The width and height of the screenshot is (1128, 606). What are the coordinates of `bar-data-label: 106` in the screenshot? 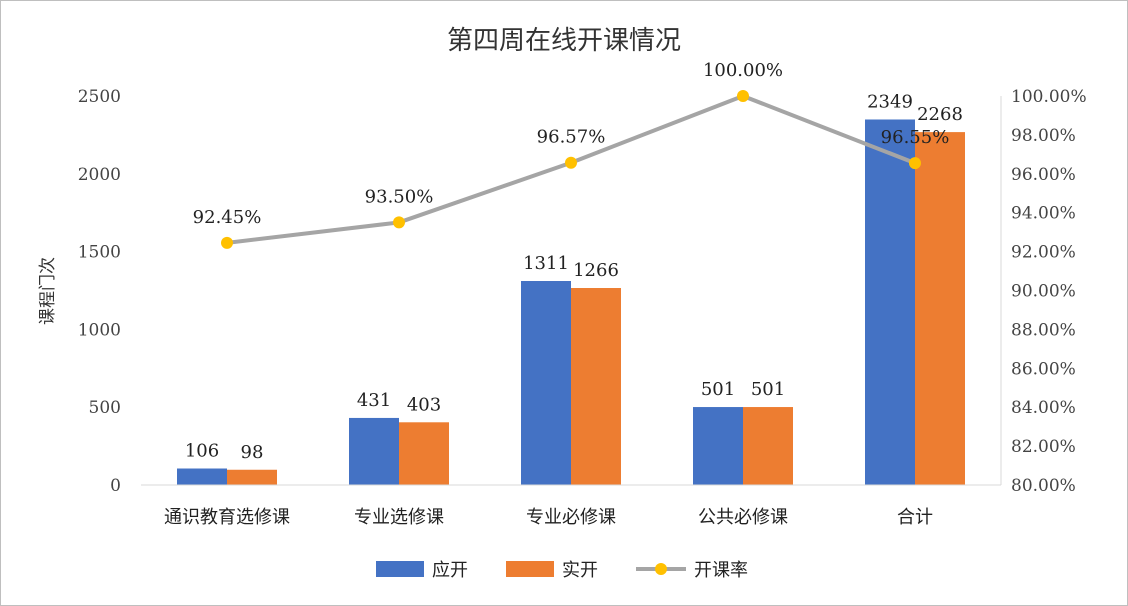 It's located at (202, 451).